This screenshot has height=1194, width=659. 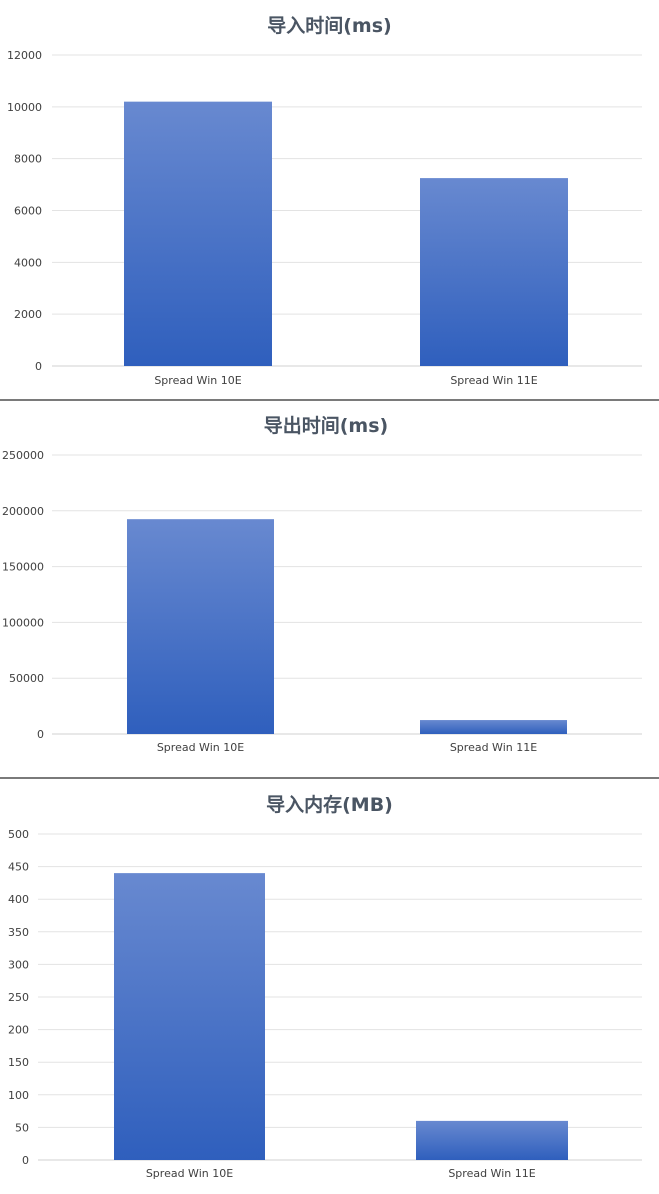 What do you see at coordinates (18, 997) in the screenshot?
I see `y-tick-label: 250` at bounding box center [18, 997].